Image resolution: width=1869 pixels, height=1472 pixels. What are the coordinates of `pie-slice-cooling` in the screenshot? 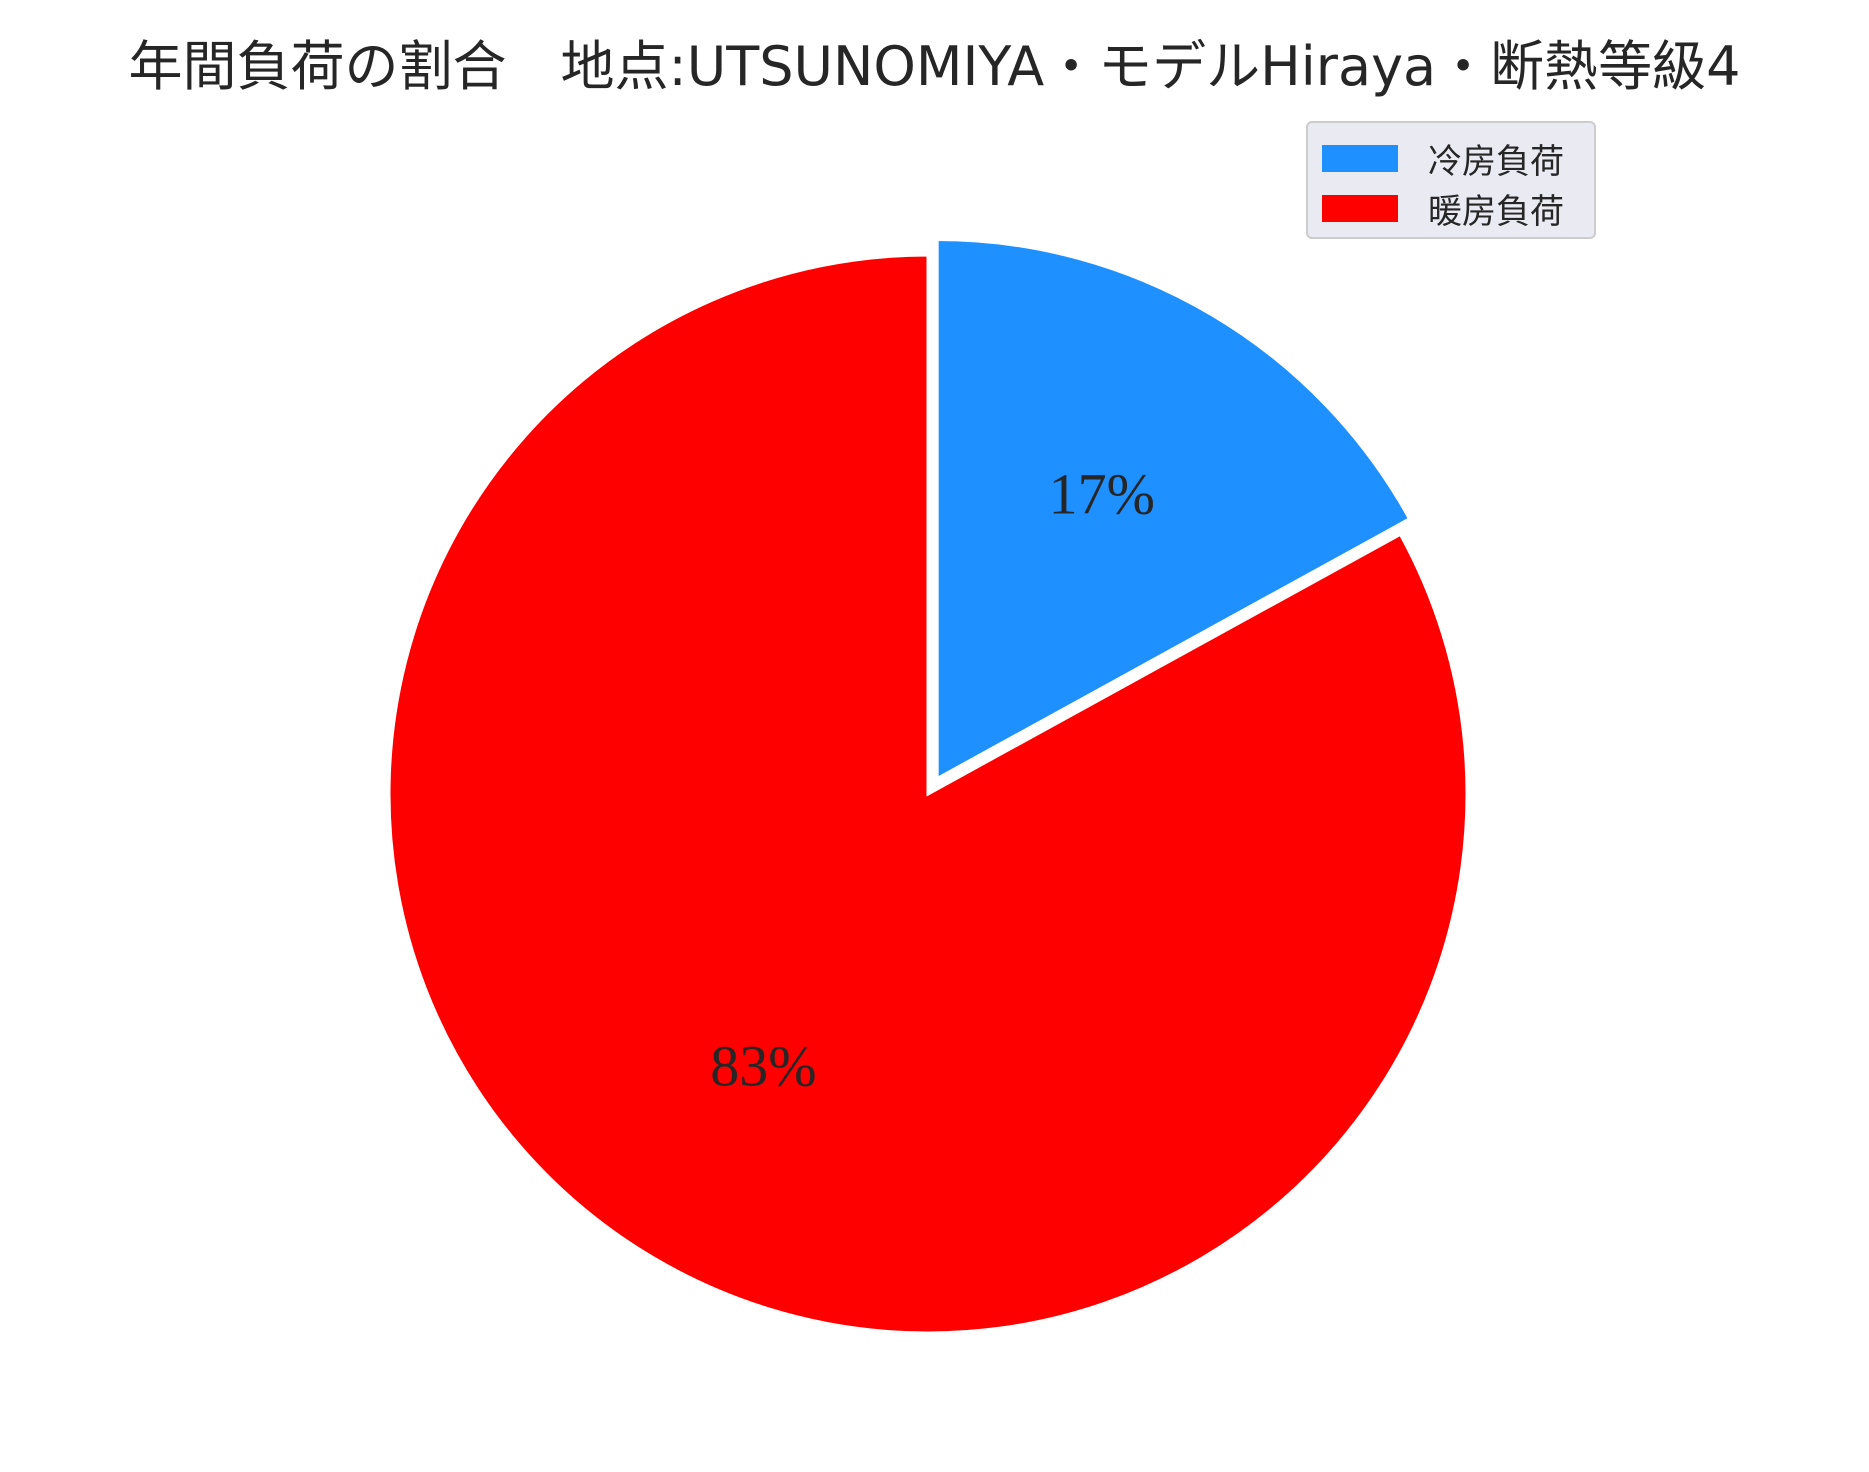 It's located at (1173, 510).